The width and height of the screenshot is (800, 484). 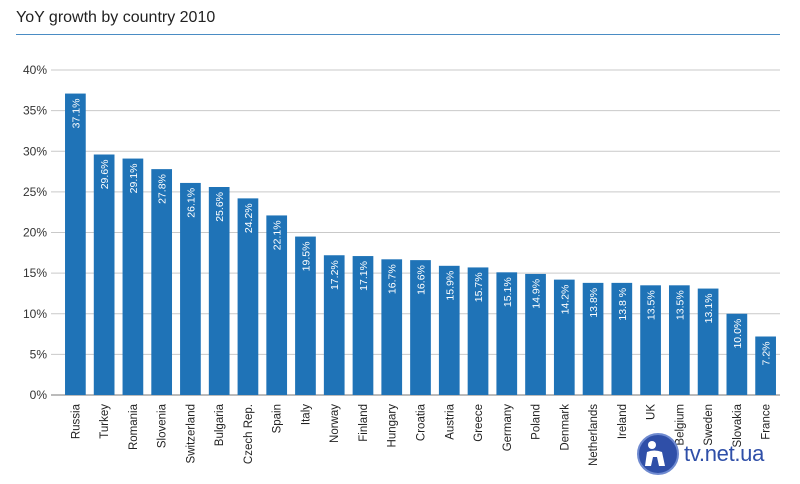 I want to click on data-label: 13.8 %, so click(x=623, y=304).